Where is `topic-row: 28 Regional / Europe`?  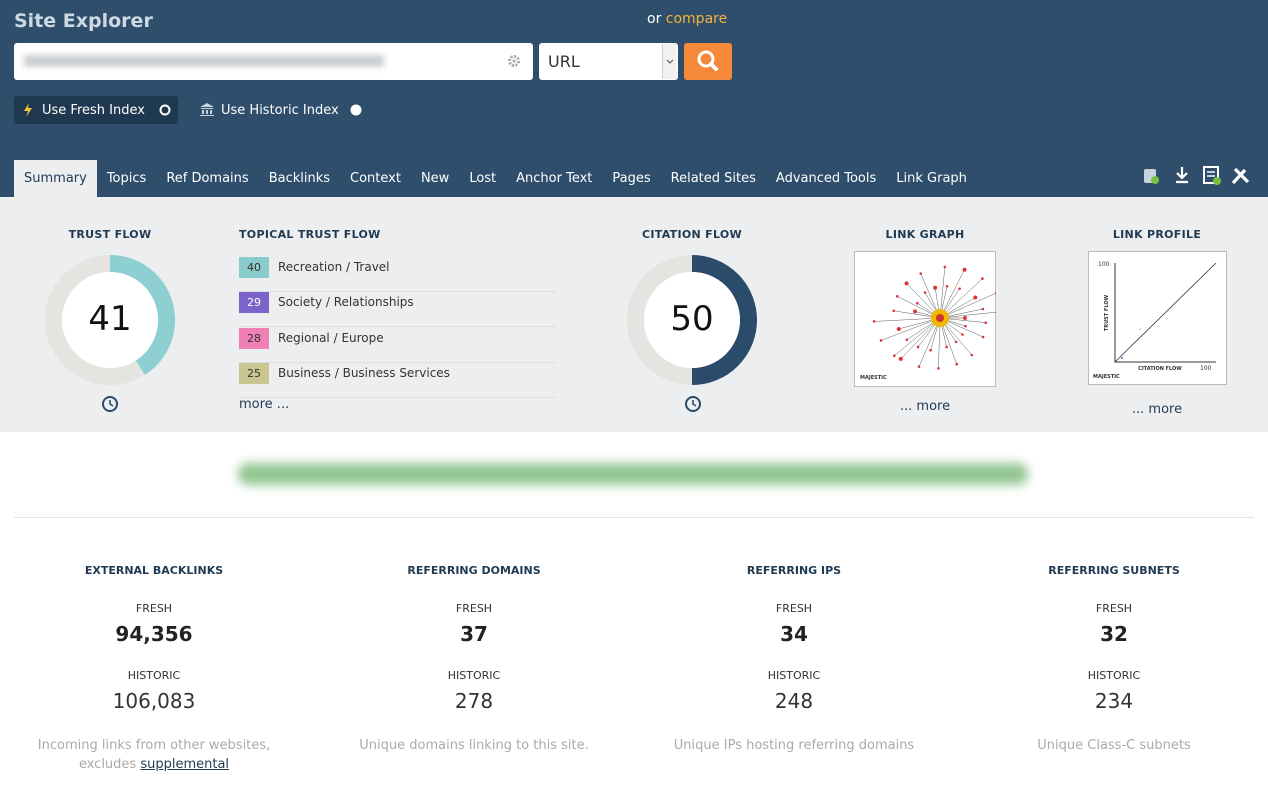 topic-row: 28 Regional / Europe is located at coordinates (397, 345).